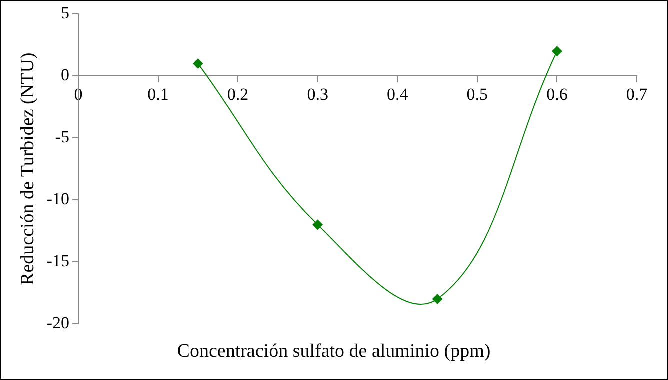 This screenshot has width=668, height=380. Describe the element at coordinates (557, 94) in the screenshot. I see `x-tick-label: 0.6` at that location.